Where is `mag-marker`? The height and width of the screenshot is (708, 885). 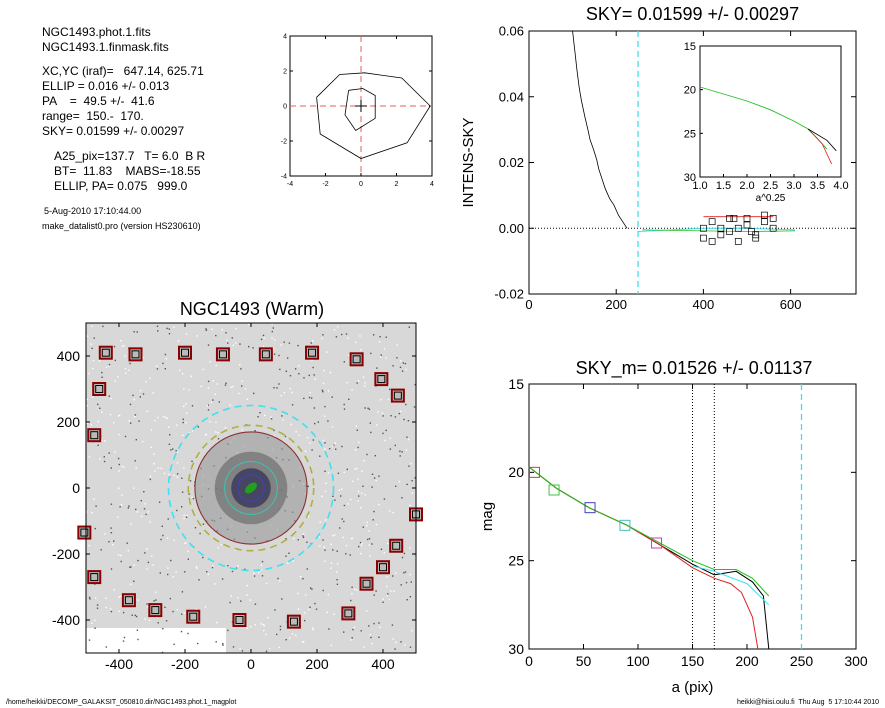
mag-marker is located at coordinates (625, 525).